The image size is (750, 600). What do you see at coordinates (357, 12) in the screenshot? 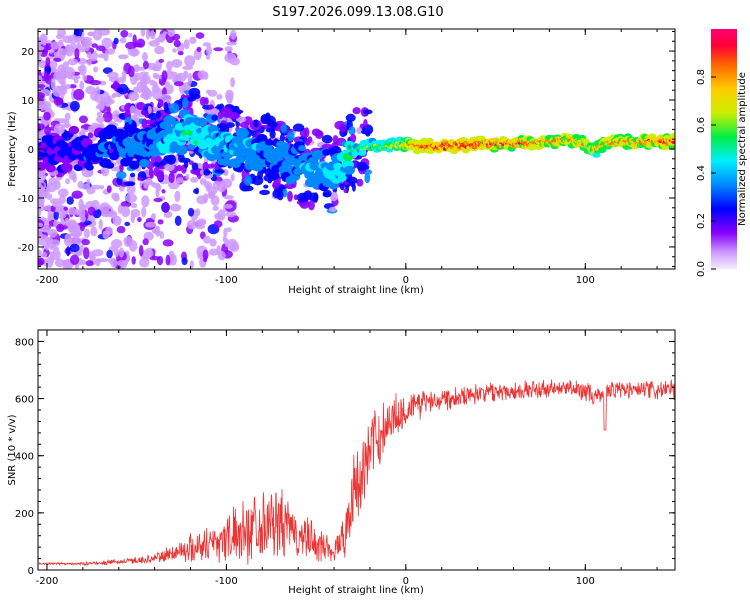
I see `figure-title: S197.2026.099.13.08.G10` at bounding box center [357, 12].